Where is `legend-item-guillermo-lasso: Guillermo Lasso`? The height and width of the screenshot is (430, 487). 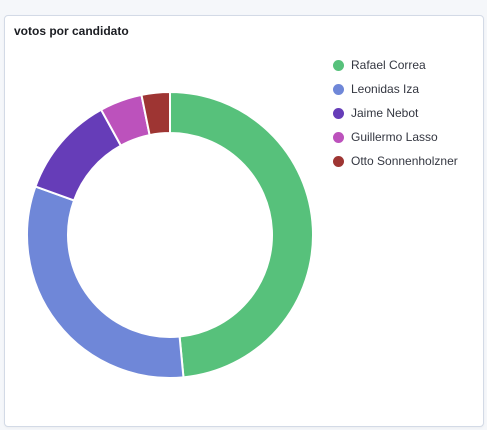
legend-item-guillermo-lasso: Guillermo Lasso is located at coordinates (395, 137).